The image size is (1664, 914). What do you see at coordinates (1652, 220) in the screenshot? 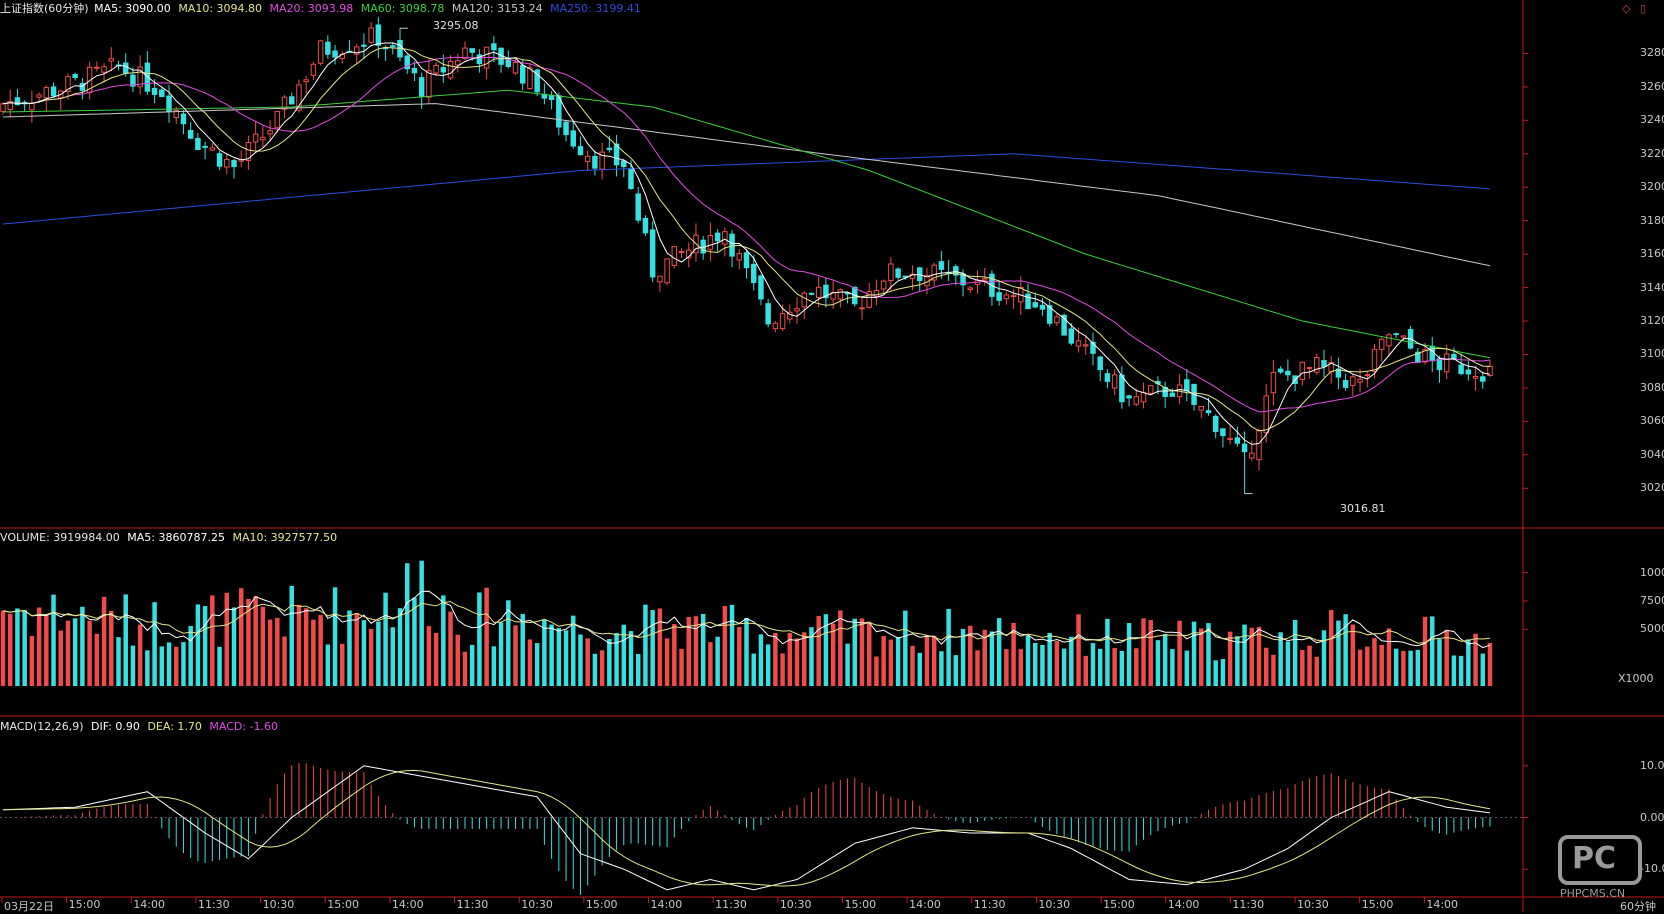
I see `axis-tick-label: 3180` at bounding box center [1652, 220].